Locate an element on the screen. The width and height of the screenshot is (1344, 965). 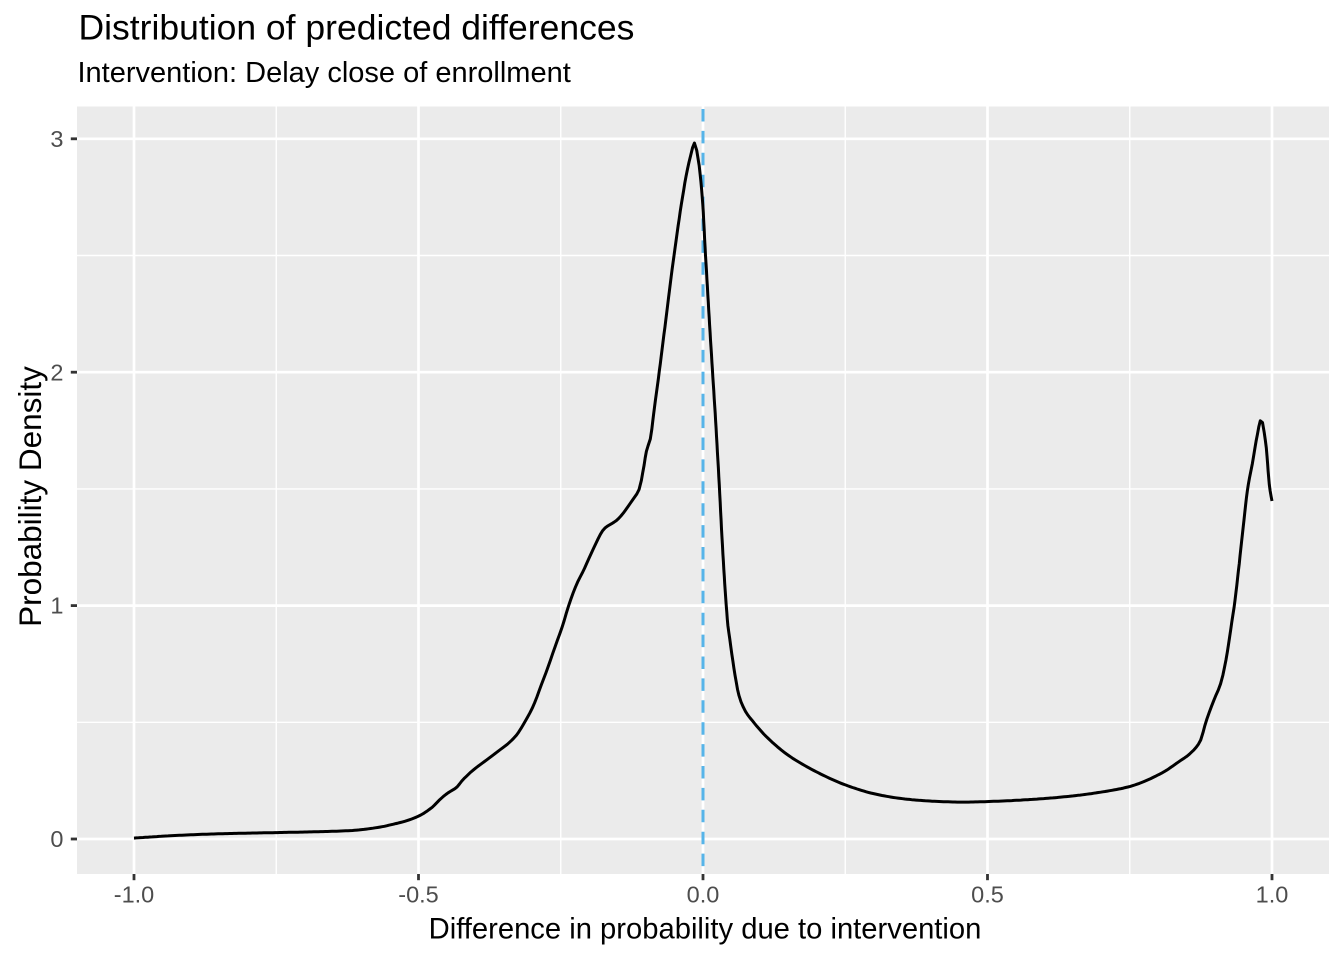
svg-text: Probability Density is located at coordinates (30, 496).